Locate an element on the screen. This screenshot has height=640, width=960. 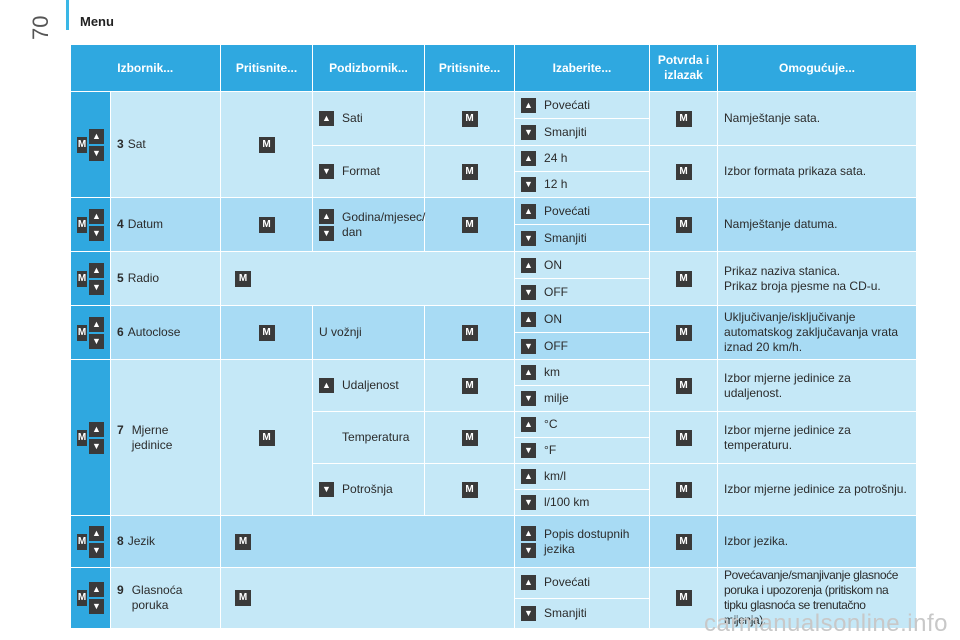
option-item: ▲ ▼ Popis dostupnih jezika is located at coordinates (582, 541).